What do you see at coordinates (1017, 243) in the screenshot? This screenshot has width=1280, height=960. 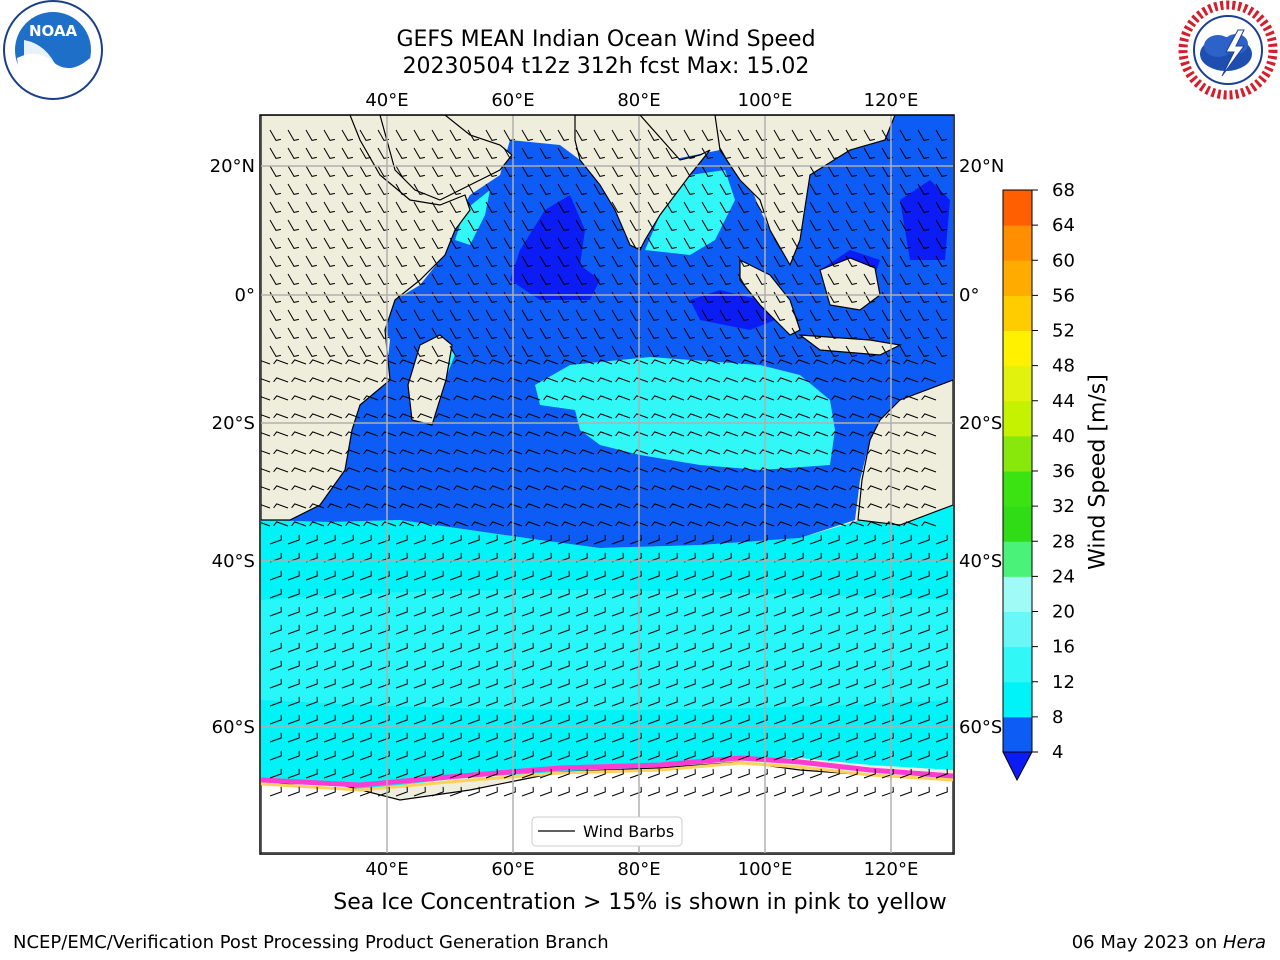 I see `colorbar-cell` at bounding box center [1017, 243].